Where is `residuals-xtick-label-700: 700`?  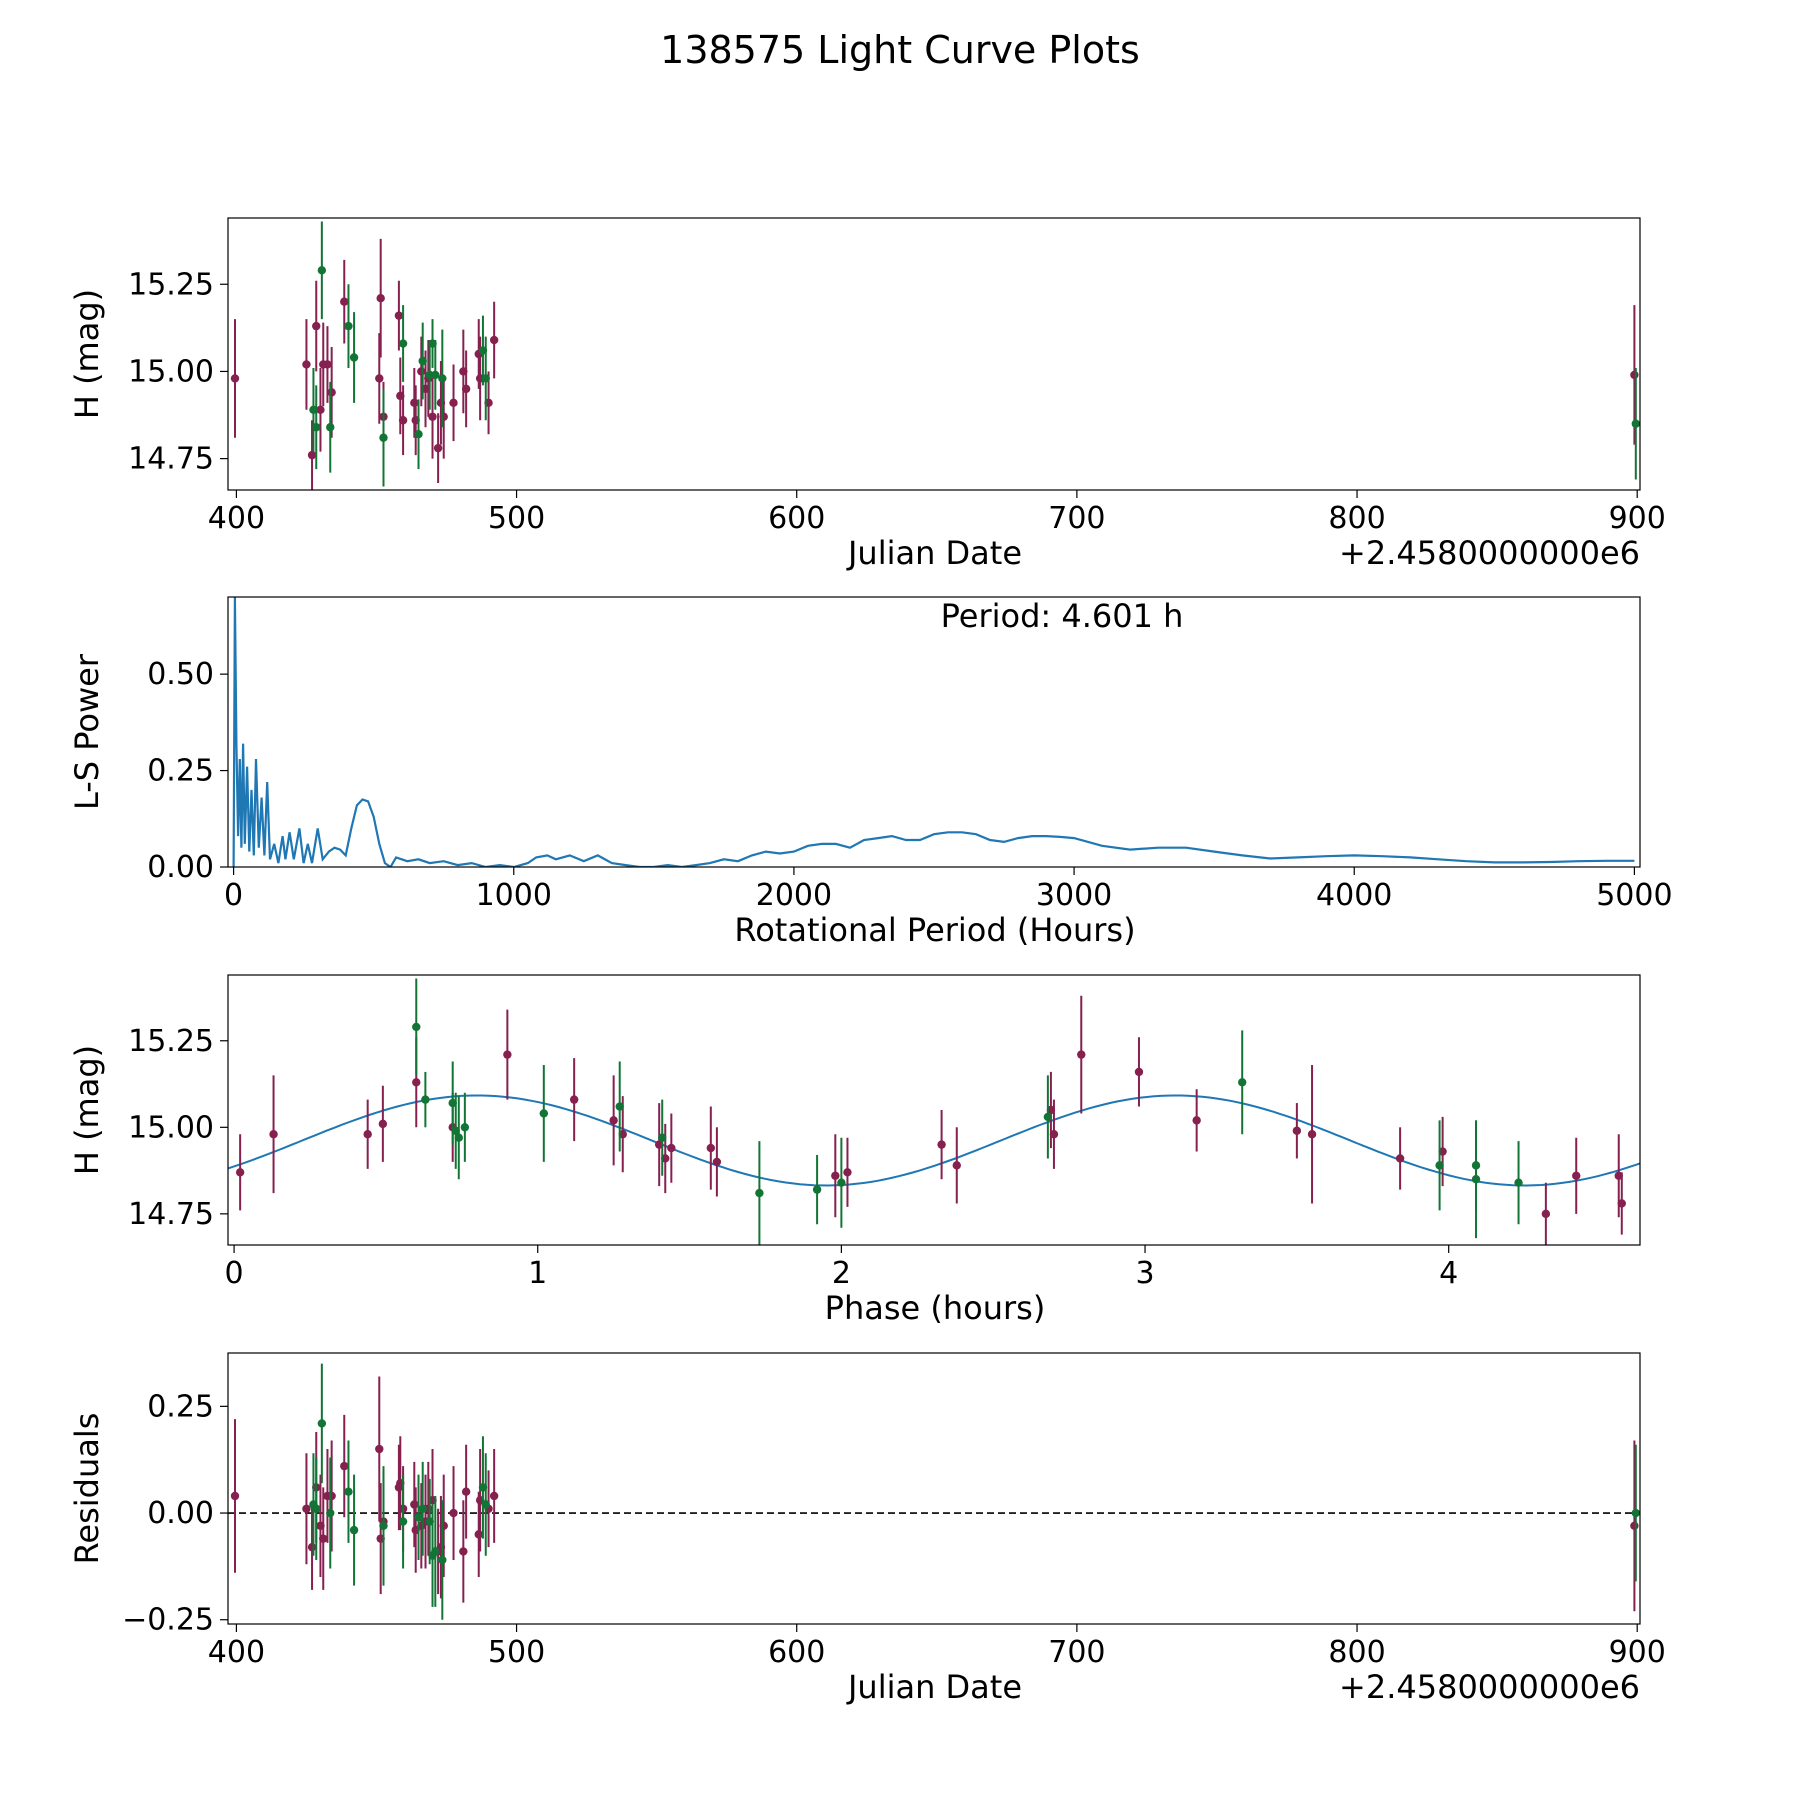
residuals-xtick-label-700: 700 is located at coordinates (1076, 1652).